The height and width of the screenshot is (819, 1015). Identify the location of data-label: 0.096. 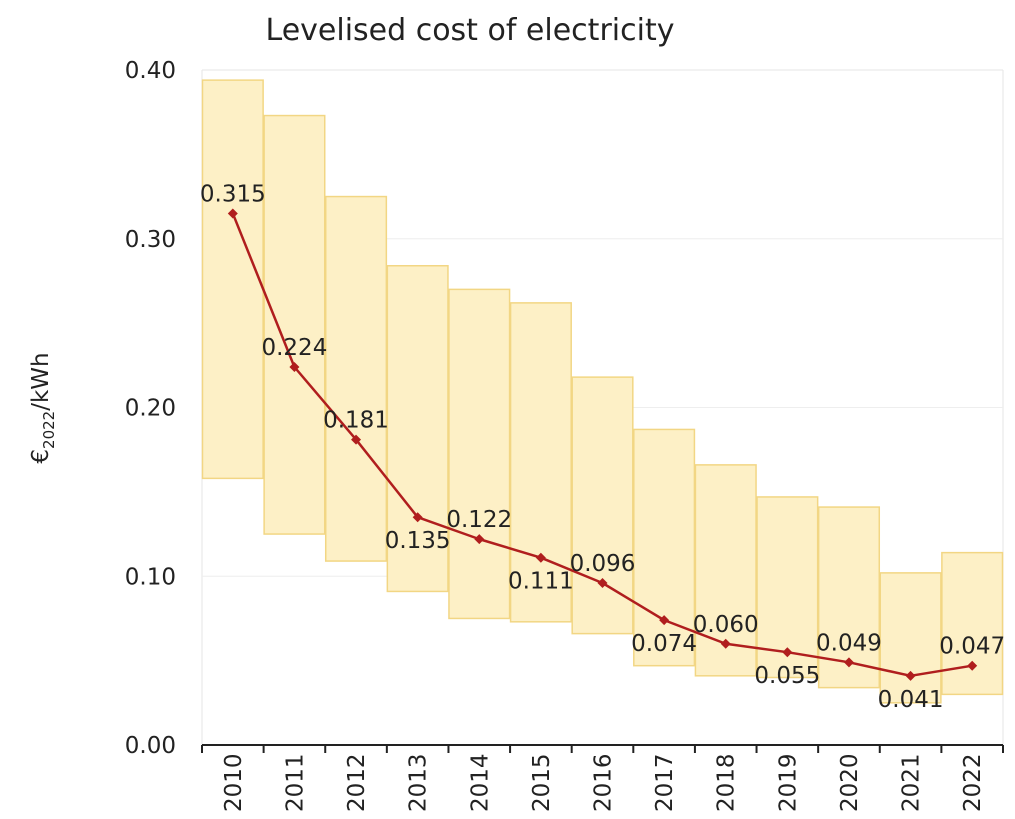
(603, 564).